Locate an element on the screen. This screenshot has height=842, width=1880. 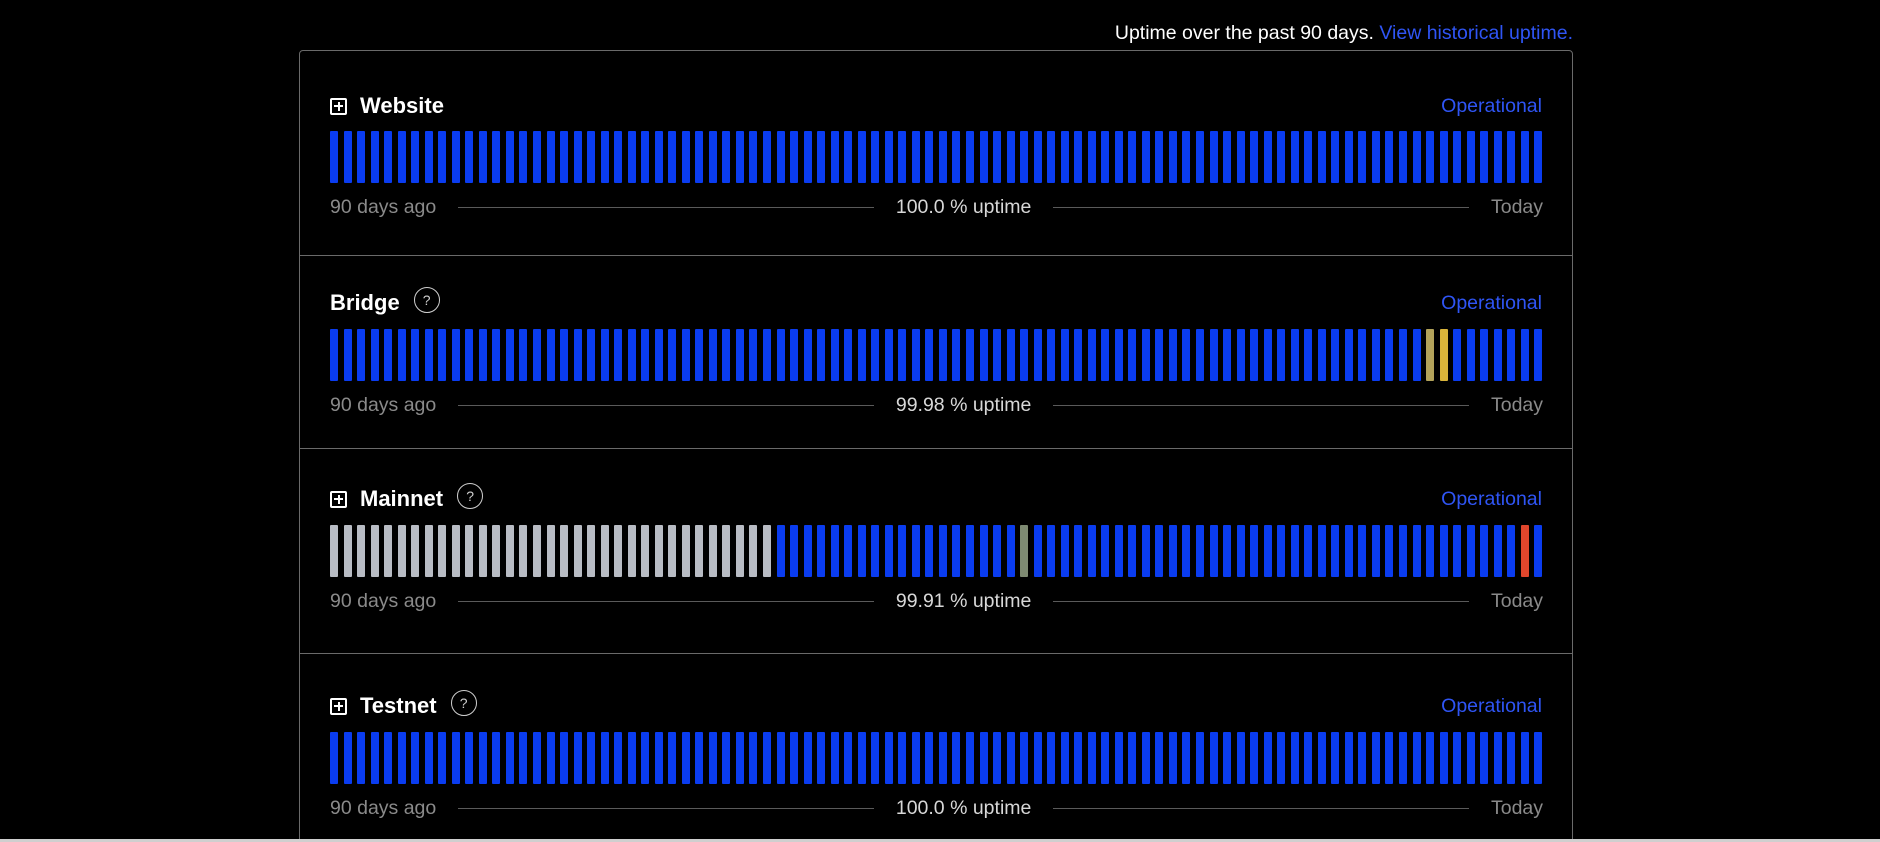
expand-plus-icon is located at coordinates (338, 499).